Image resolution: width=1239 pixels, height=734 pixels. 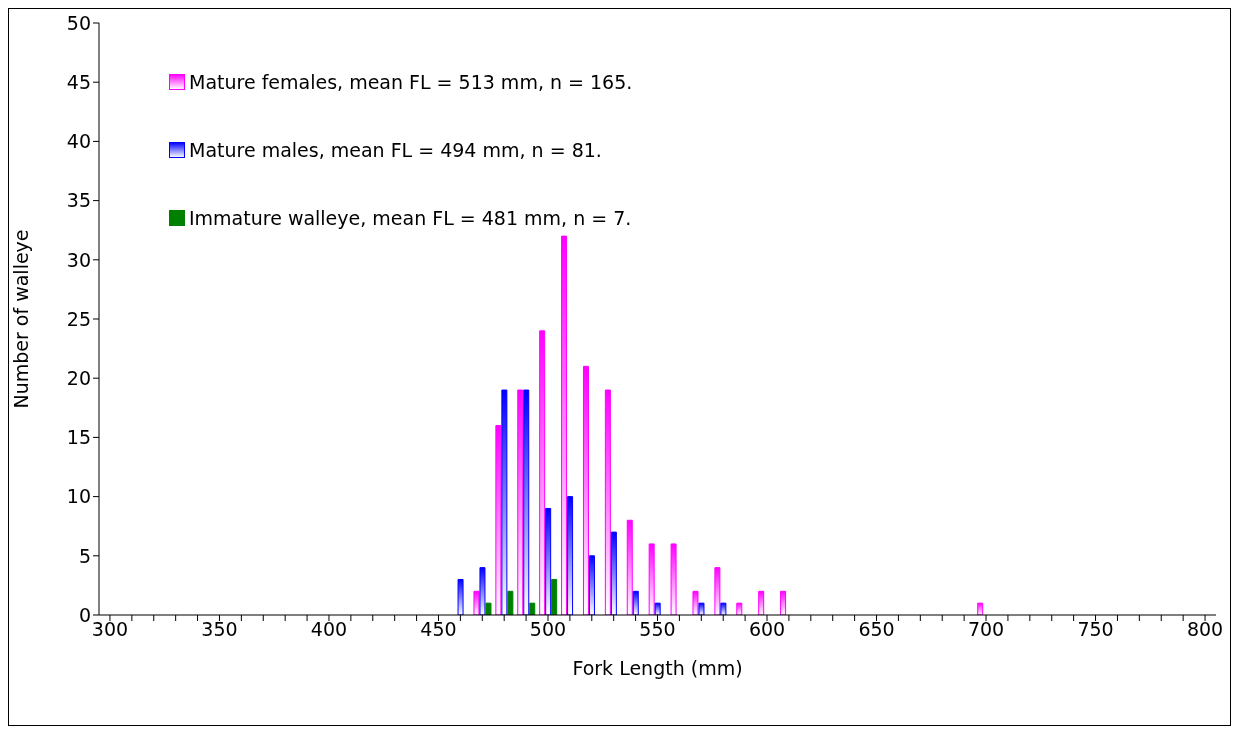 I want to click on x-tick-label: 500, so click(x=548, y=629).